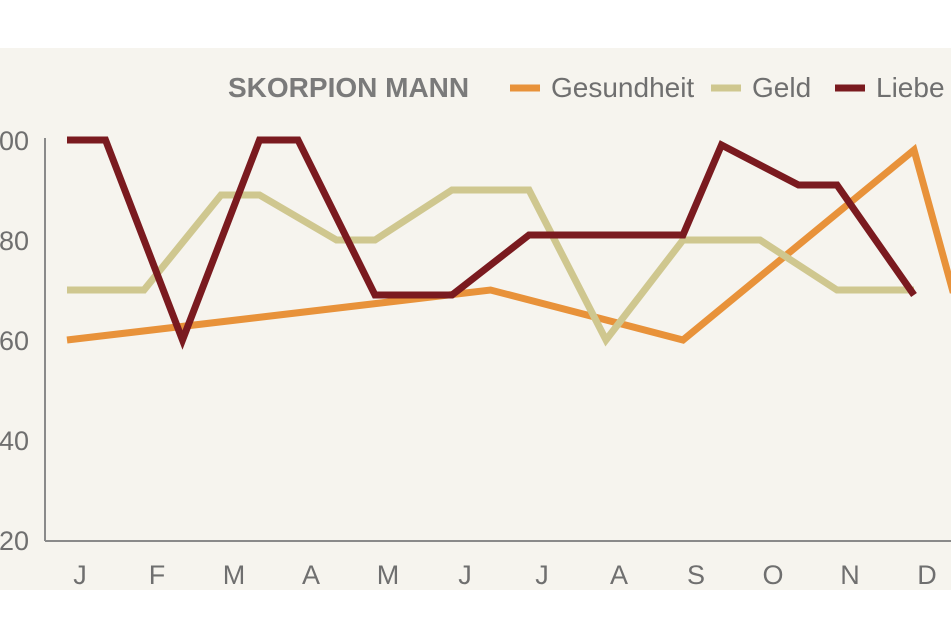  What do you see at coordinates (14, 141) in the screenshot?
I see `y-tick-label: 100` at bounding box center [14, 141].